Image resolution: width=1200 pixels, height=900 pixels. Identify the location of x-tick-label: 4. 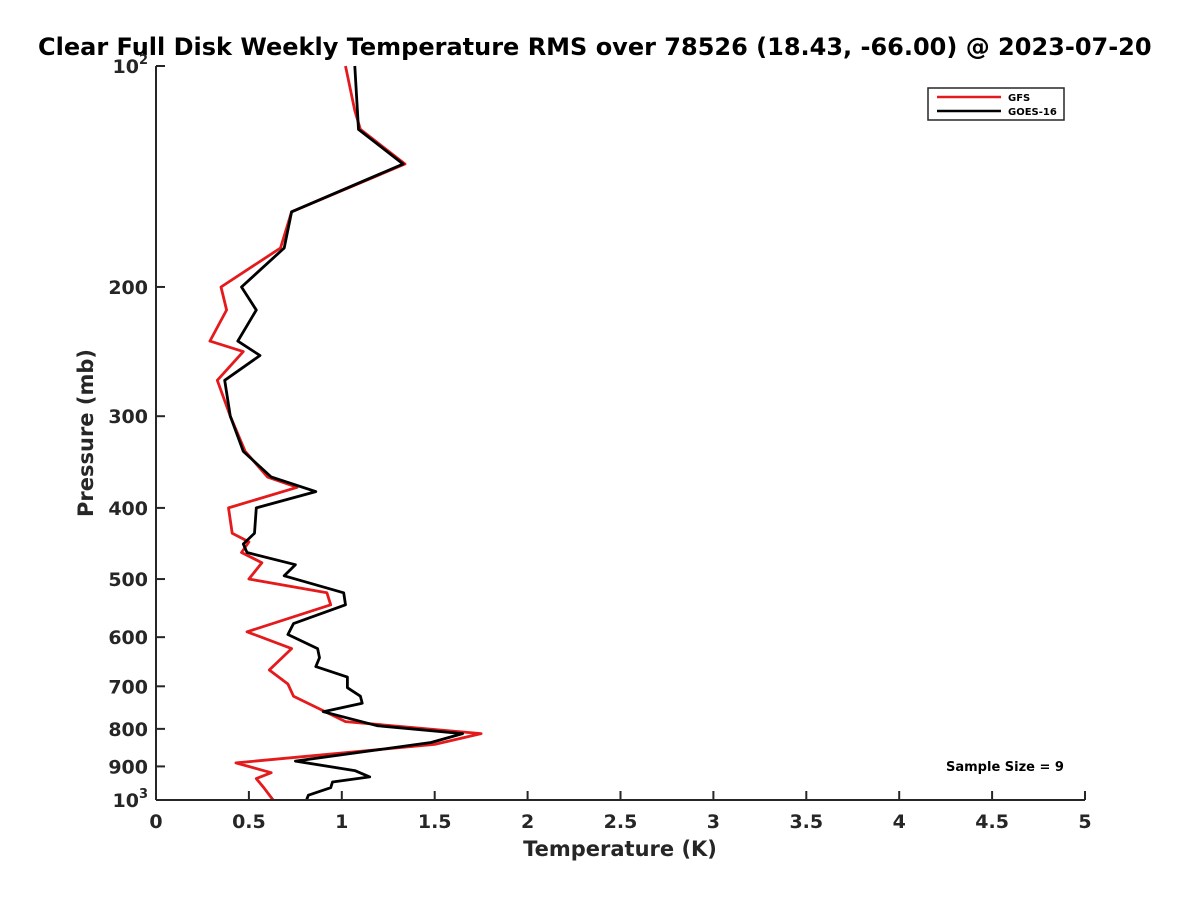
(899, 822).